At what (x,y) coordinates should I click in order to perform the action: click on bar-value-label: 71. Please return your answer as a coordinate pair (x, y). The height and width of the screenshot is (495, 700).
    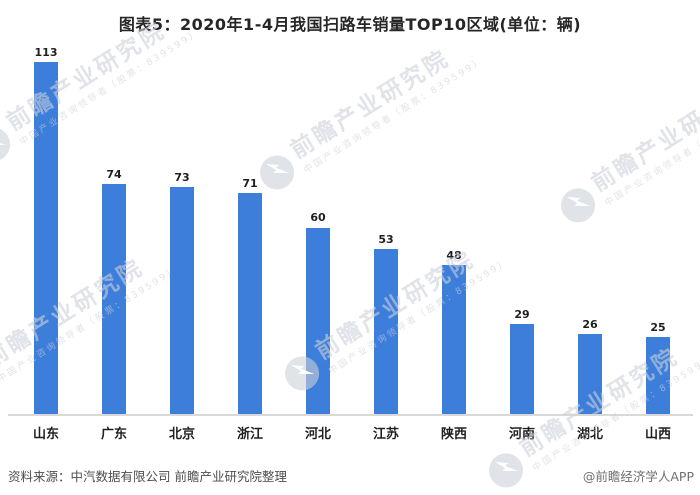
    Looking at the image, I should click on (250, 184).